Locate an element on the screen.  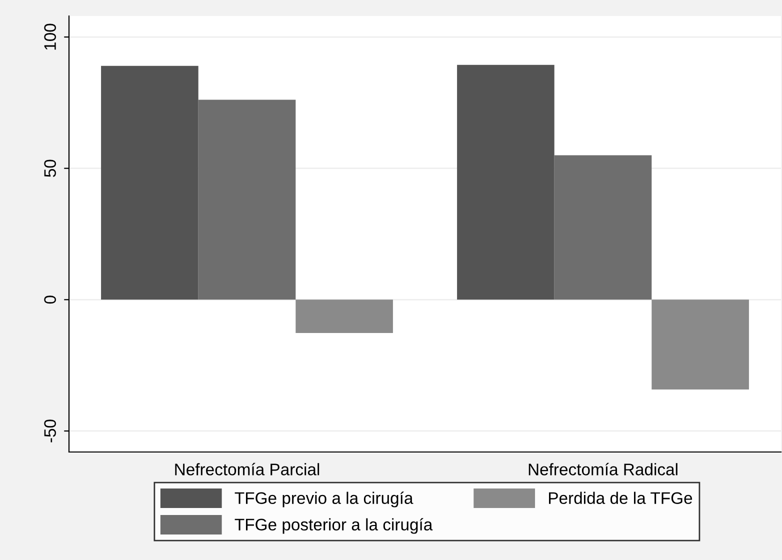
y-tick-label: 50 is located at coordinates (50, 168).